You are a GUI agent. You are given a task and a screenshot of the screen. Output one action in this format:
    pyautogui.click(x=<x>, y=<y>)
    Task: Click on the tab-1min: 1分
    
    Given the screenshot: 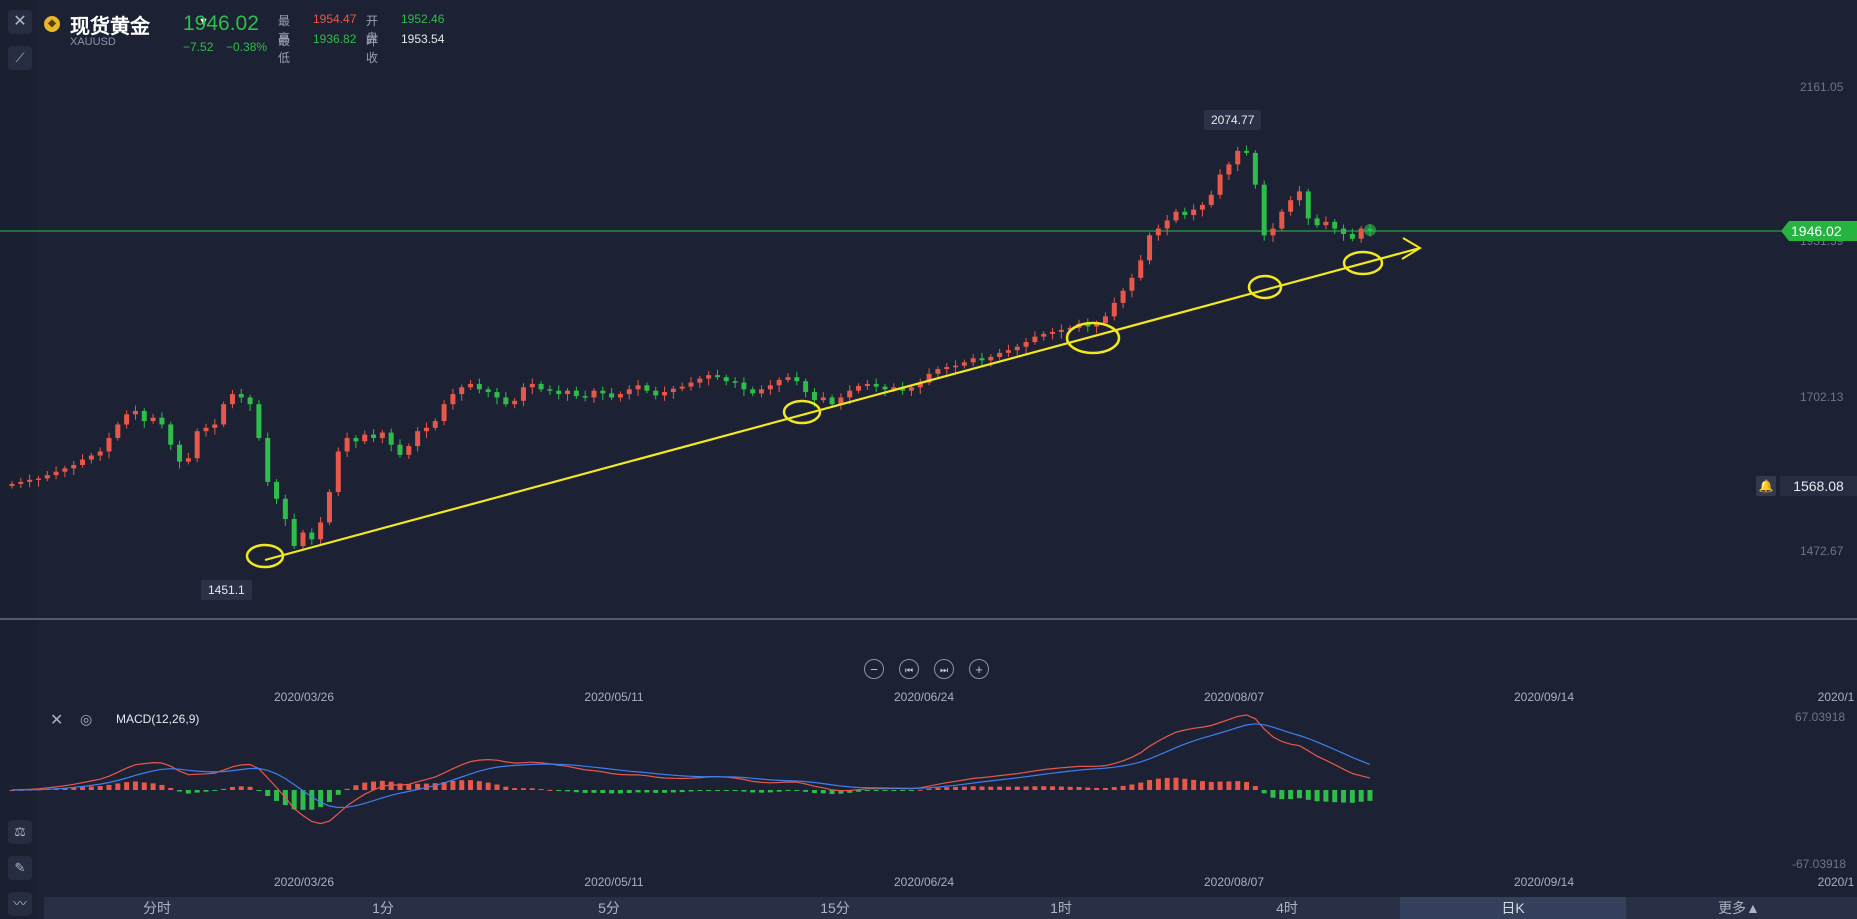 What is the action you would take?
    pyautogui.click(x=383, y=908)
    